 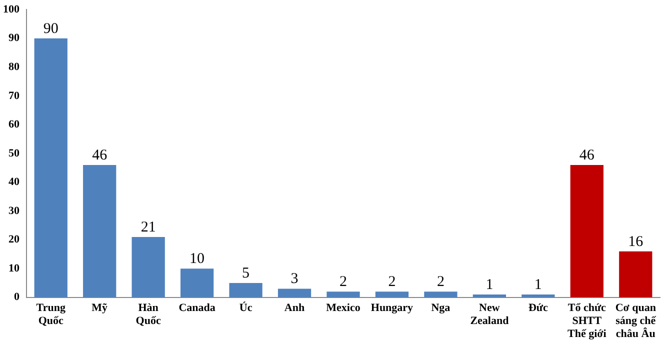 What do you see at coordinates (50, 28) in the screenshot?
I see `data-label: 90` at bounding box center [50, 28].